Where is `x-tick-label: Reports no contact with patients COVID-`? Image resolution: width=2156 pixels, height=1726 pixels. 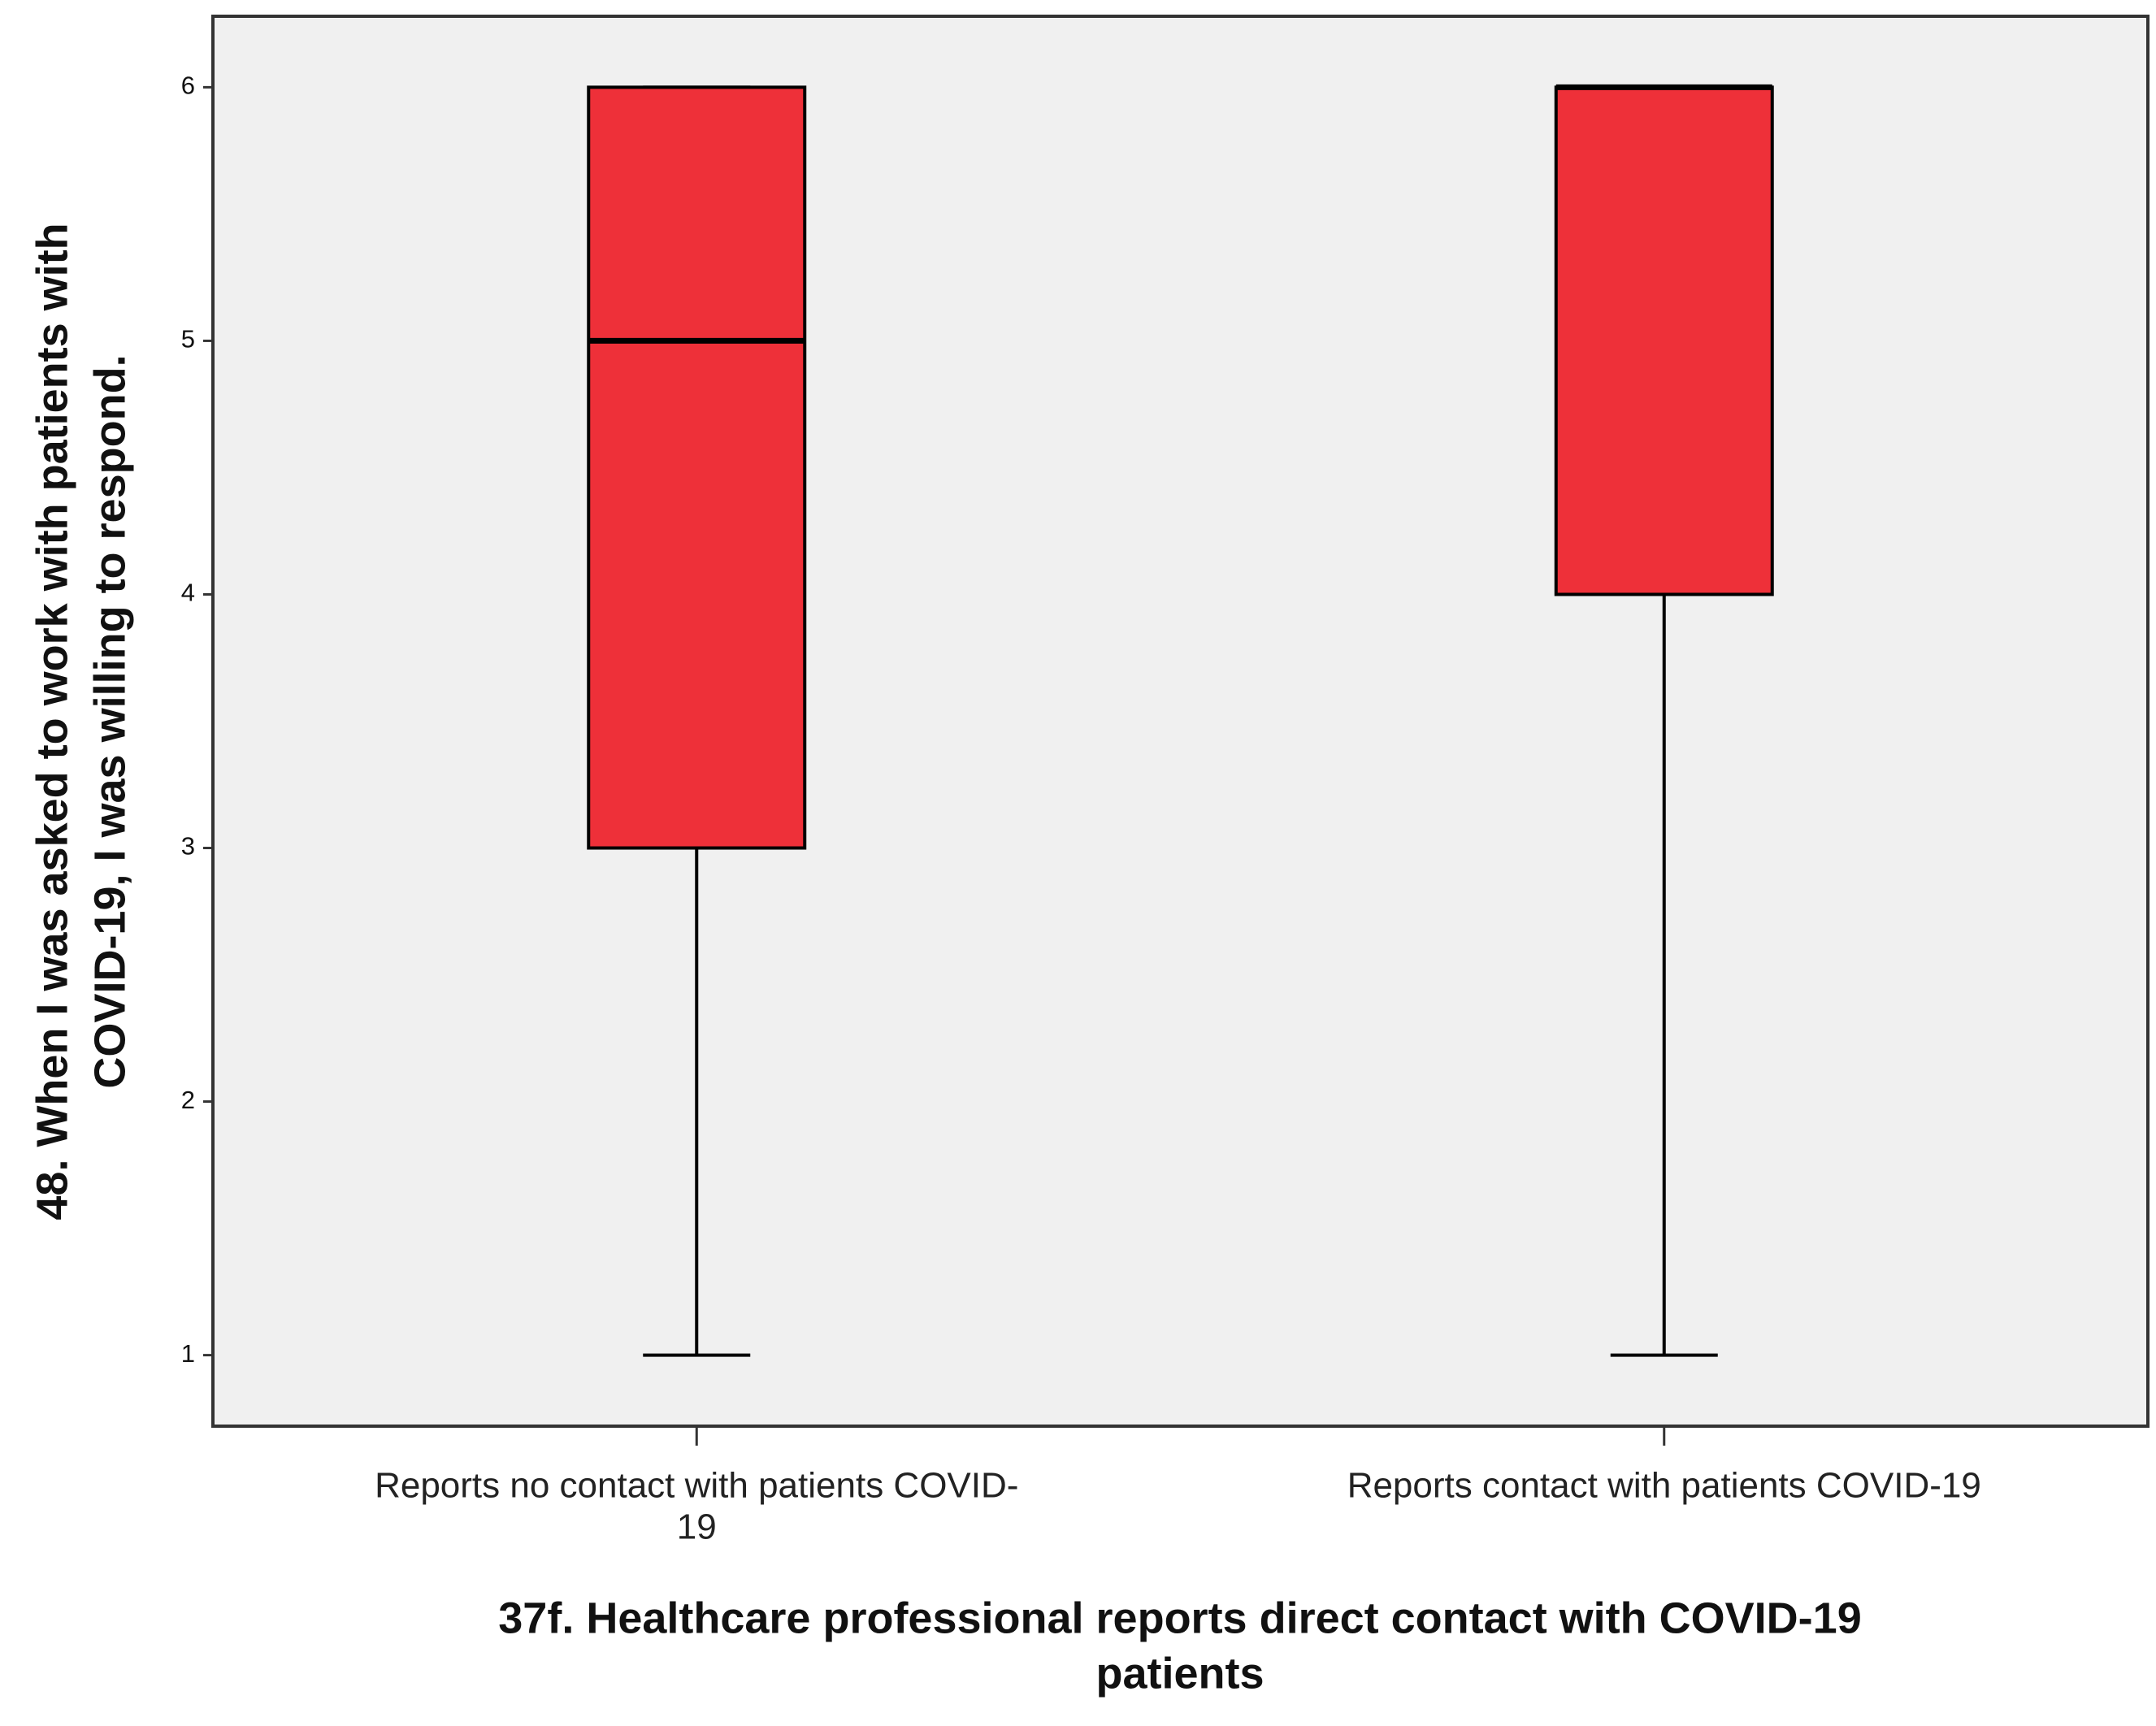
x-tick-label: Reports no contact with patients COVID- is located at coordinates (697, 1486).